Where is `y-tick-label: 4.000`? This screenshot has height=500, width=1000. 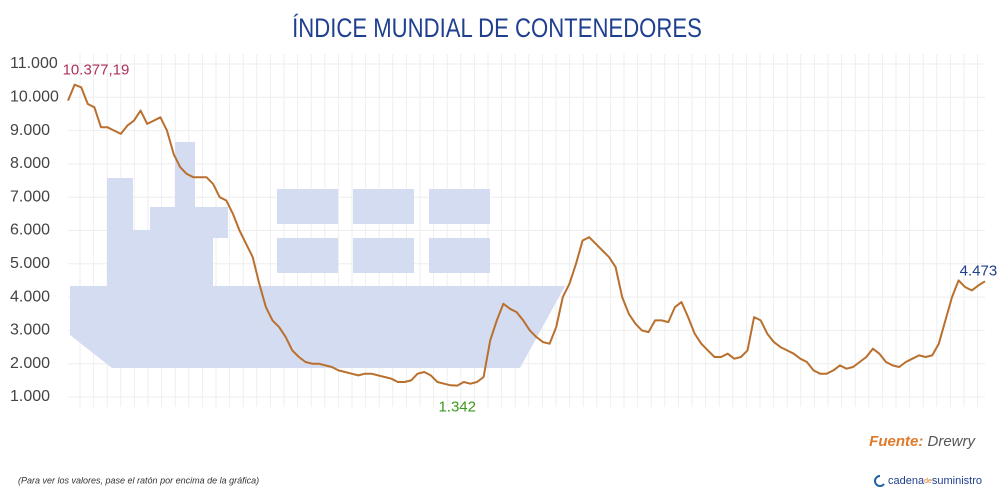
y-tick-label: 4.000 is located at coordinates (30, 296).